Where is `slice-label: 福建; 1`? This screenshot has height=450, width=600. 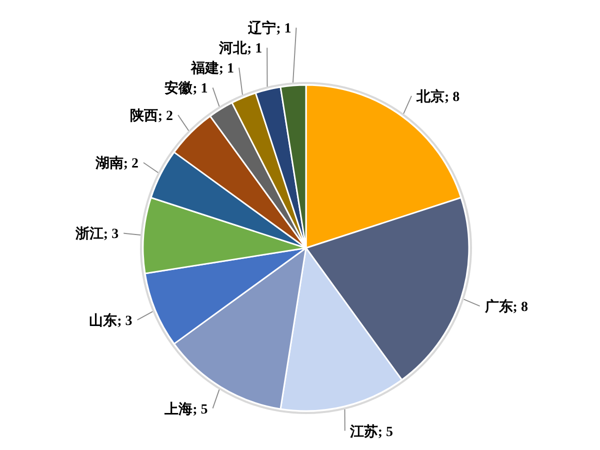
slice-label: 福建; 1 is located at coordinates (212, 68).